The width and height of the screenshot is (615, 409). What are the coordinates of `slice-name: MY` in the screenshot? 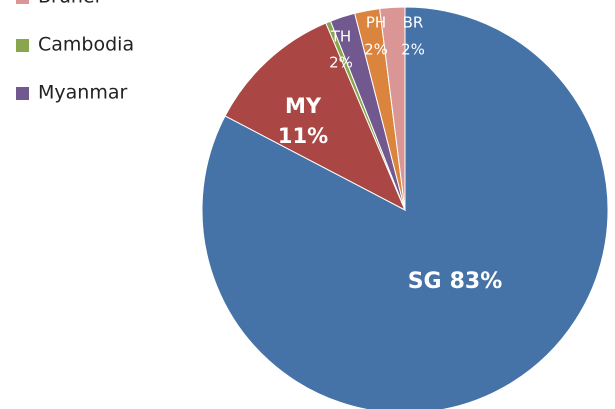 It's located at (303, 106).